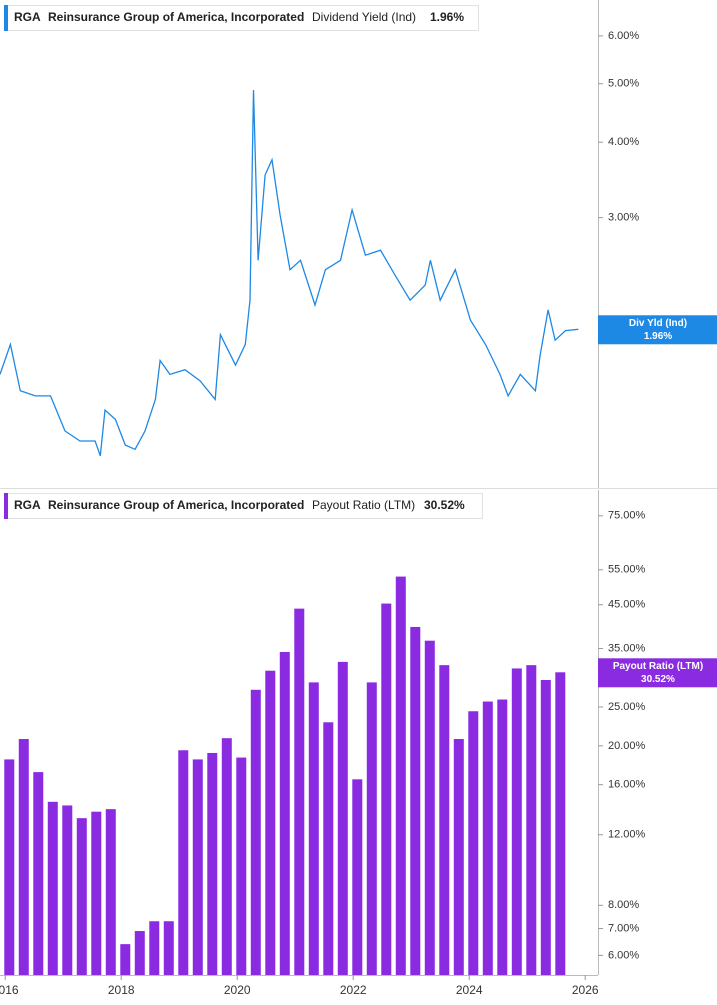 This screenshot has width=717, height=1005. What do you see at coordinates (121, 990) in the screenshot?
I see `x-tick-label: 2018` at bounding box center [121, 990].